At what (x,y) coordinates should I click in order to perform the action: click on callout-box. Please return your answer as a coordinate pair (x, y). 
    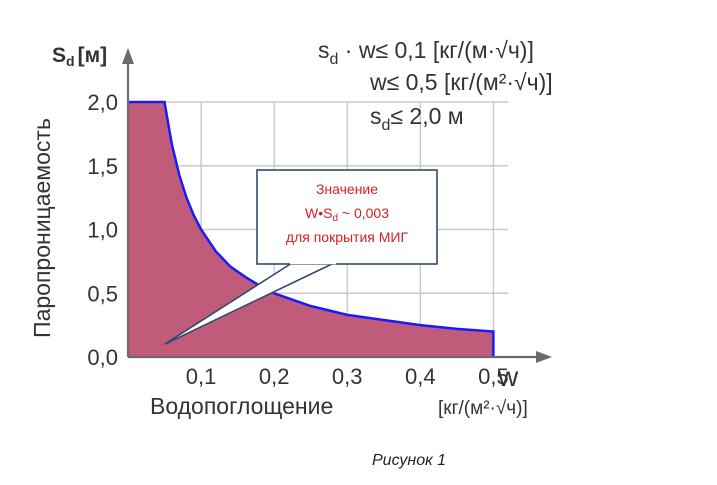
    Looking at the image, I should click on (347, 217).